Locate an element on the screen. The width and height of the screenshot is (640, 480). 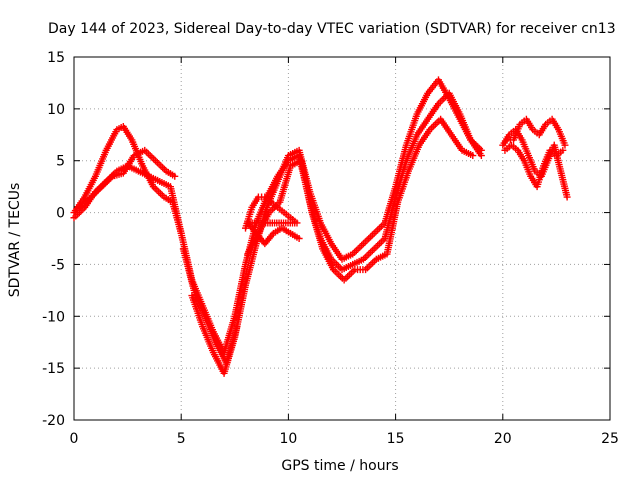
y-tick-label: -5 is located at coordinates (58, 265).